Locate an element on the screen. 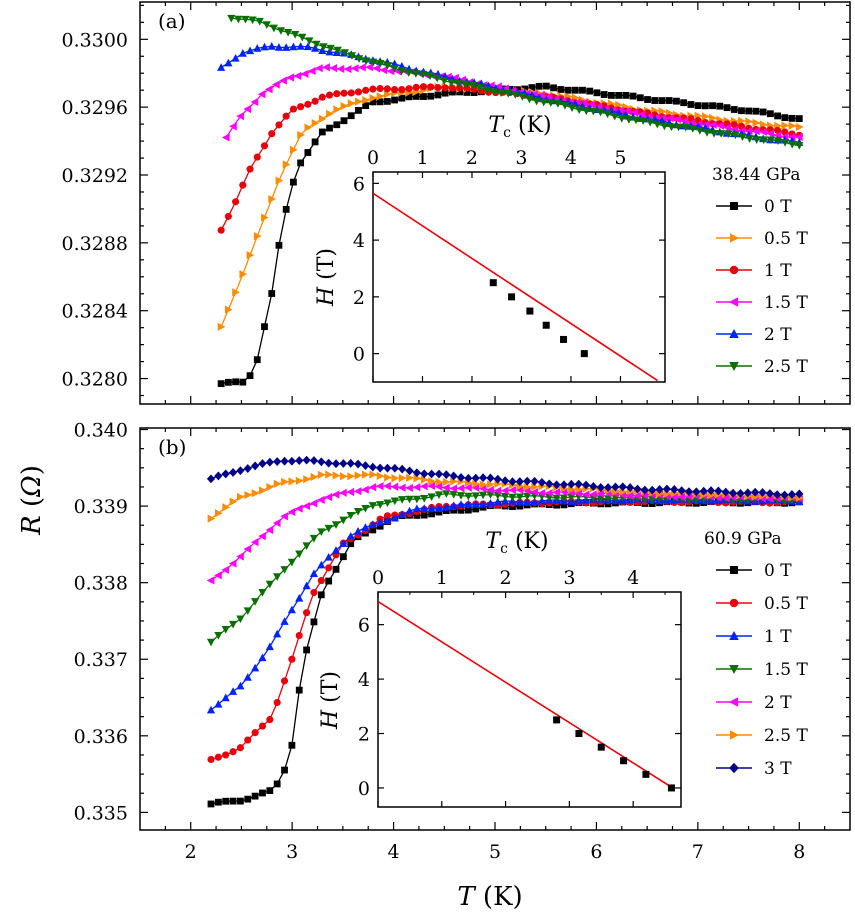 The width and height of the screenshot is (855, 917). panel-b-inset-x-label: Tc (K) is located at coordinates (516, 543).